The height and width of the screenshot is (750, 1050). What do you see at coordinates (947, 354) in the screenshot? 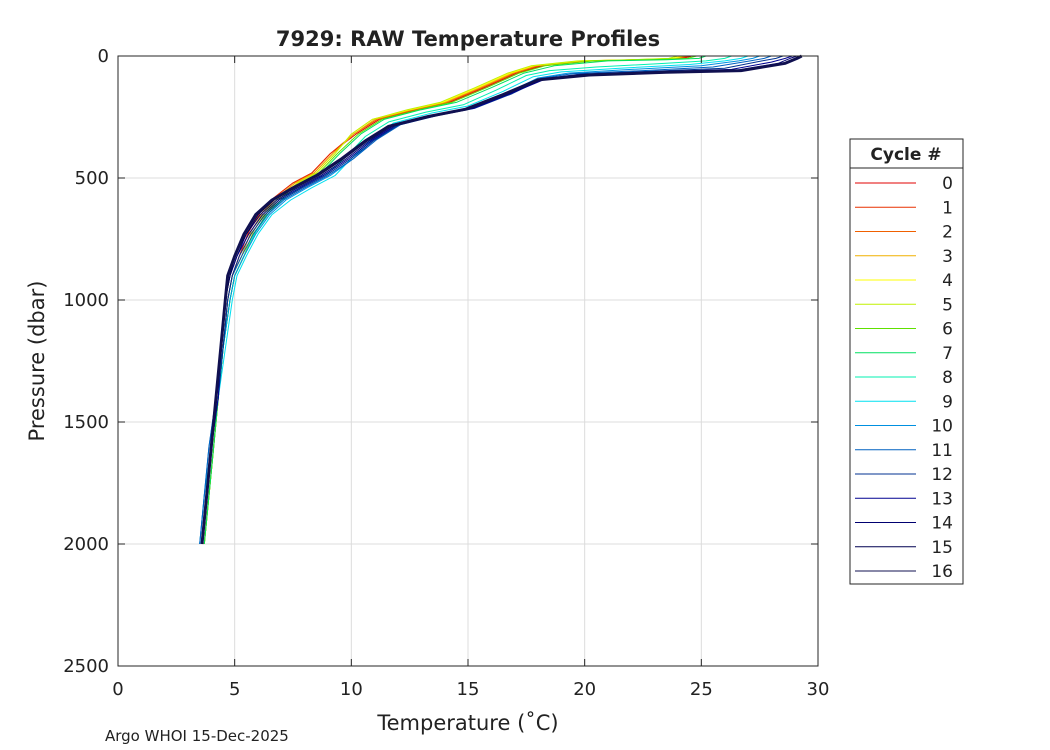
I see `legend-label-cycle-7: 7` at bounding box center [947, 354].